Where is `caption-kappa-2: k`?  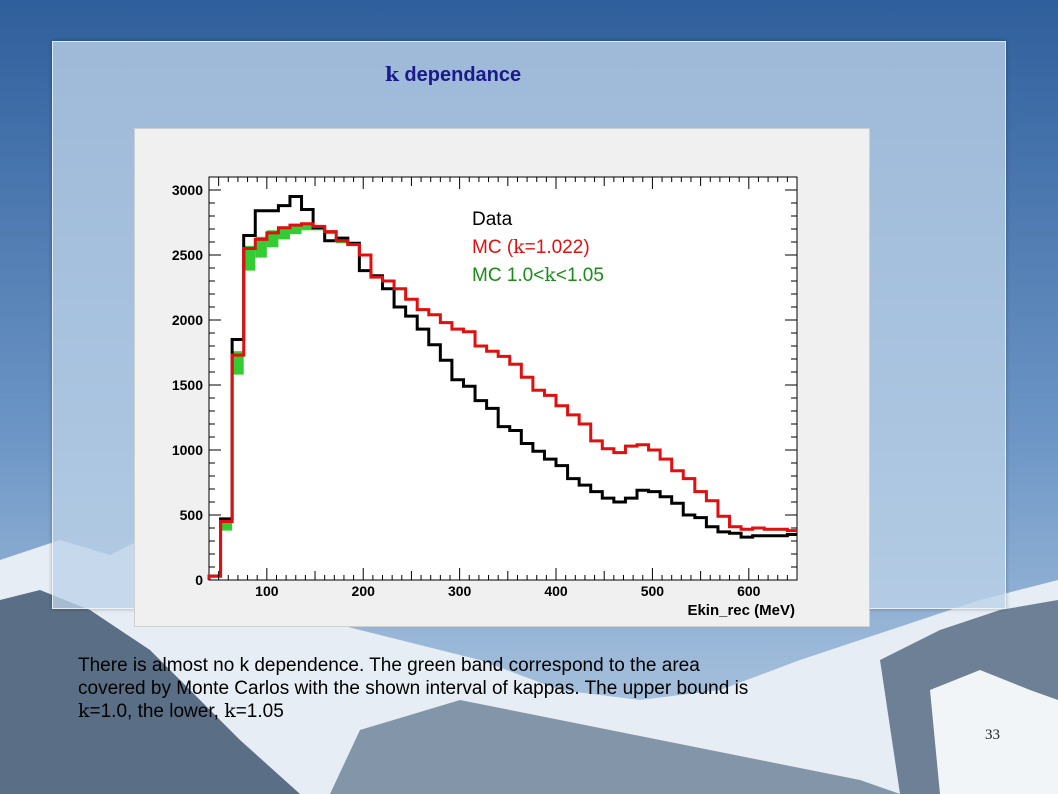 caption-kappa-2: k is located at coordinates (230, 711).